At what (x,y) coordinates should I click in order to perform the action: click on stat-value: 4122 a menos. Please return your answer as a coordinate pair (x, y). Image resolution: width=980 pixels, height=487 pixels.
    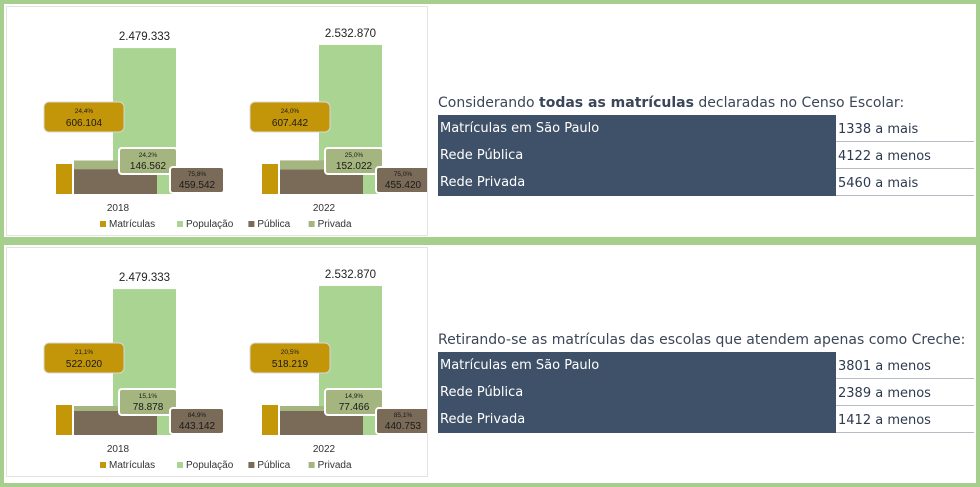
    Looking at the image, I should click on (884, 156).